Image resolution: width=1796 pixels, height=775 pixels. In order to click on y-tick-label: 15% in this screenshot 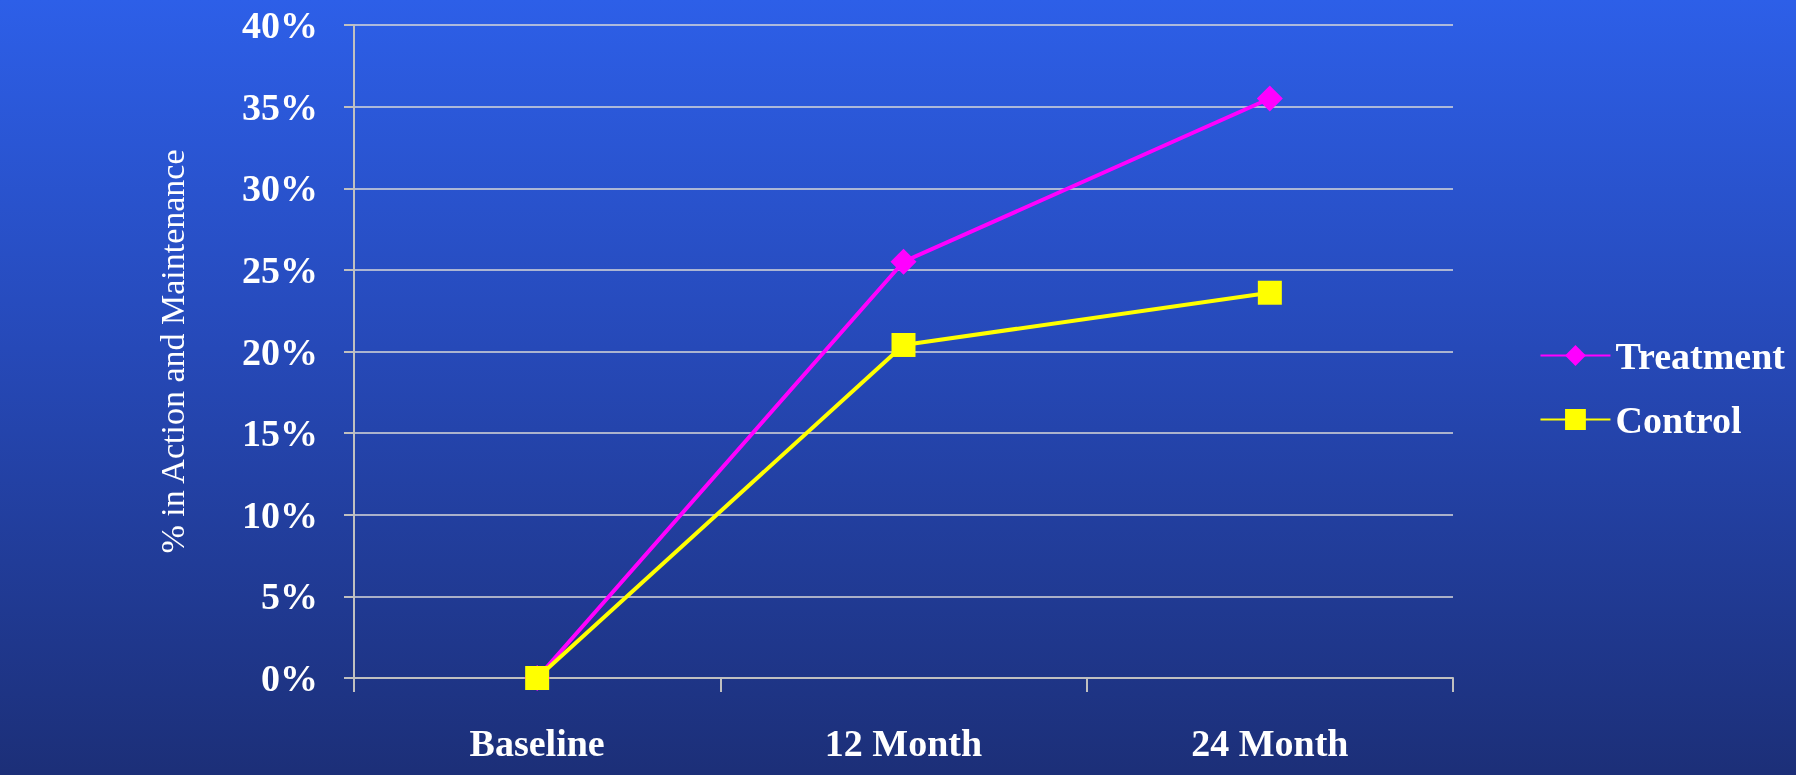, I will do `click(280, 433)`.